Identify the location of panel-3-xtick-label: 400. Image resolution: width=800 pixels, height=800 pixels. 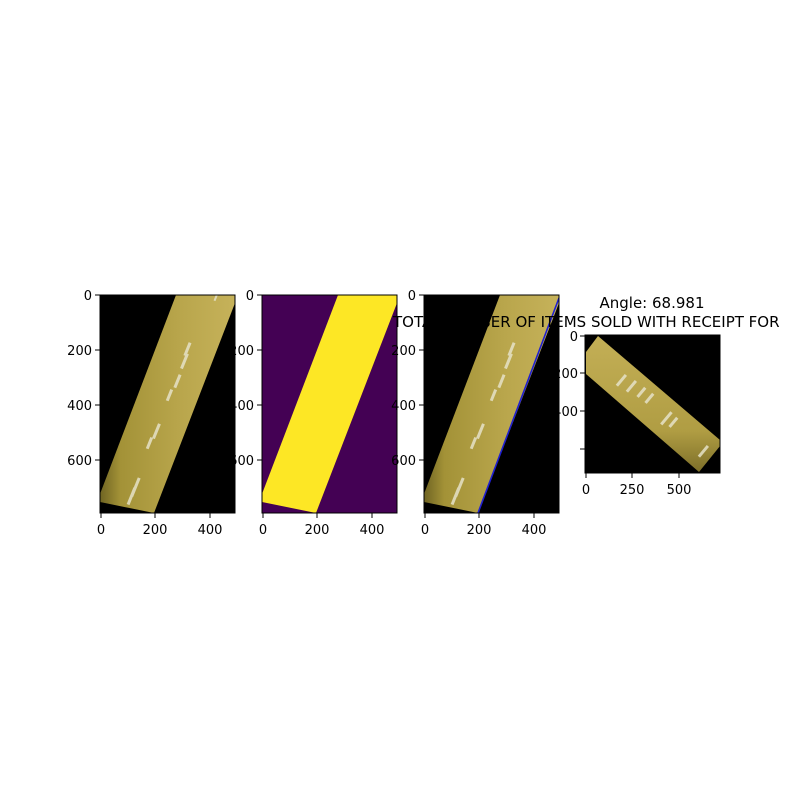
(534, 530).